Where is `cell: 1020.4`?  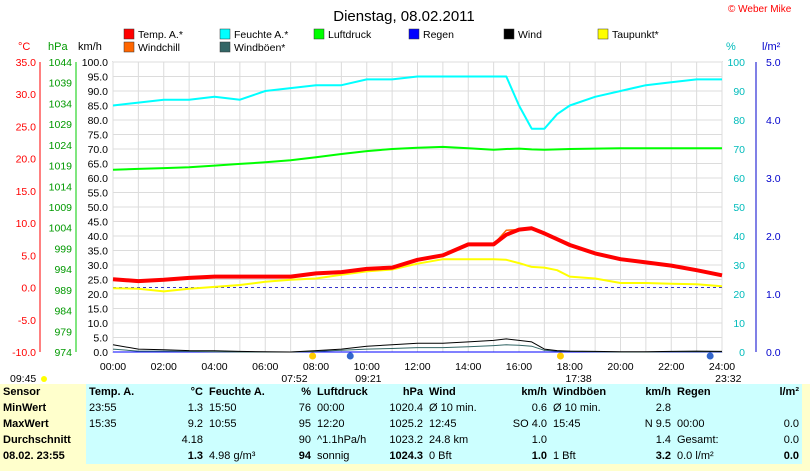
cell: 1020.4 is located at coordinates (403, 408).